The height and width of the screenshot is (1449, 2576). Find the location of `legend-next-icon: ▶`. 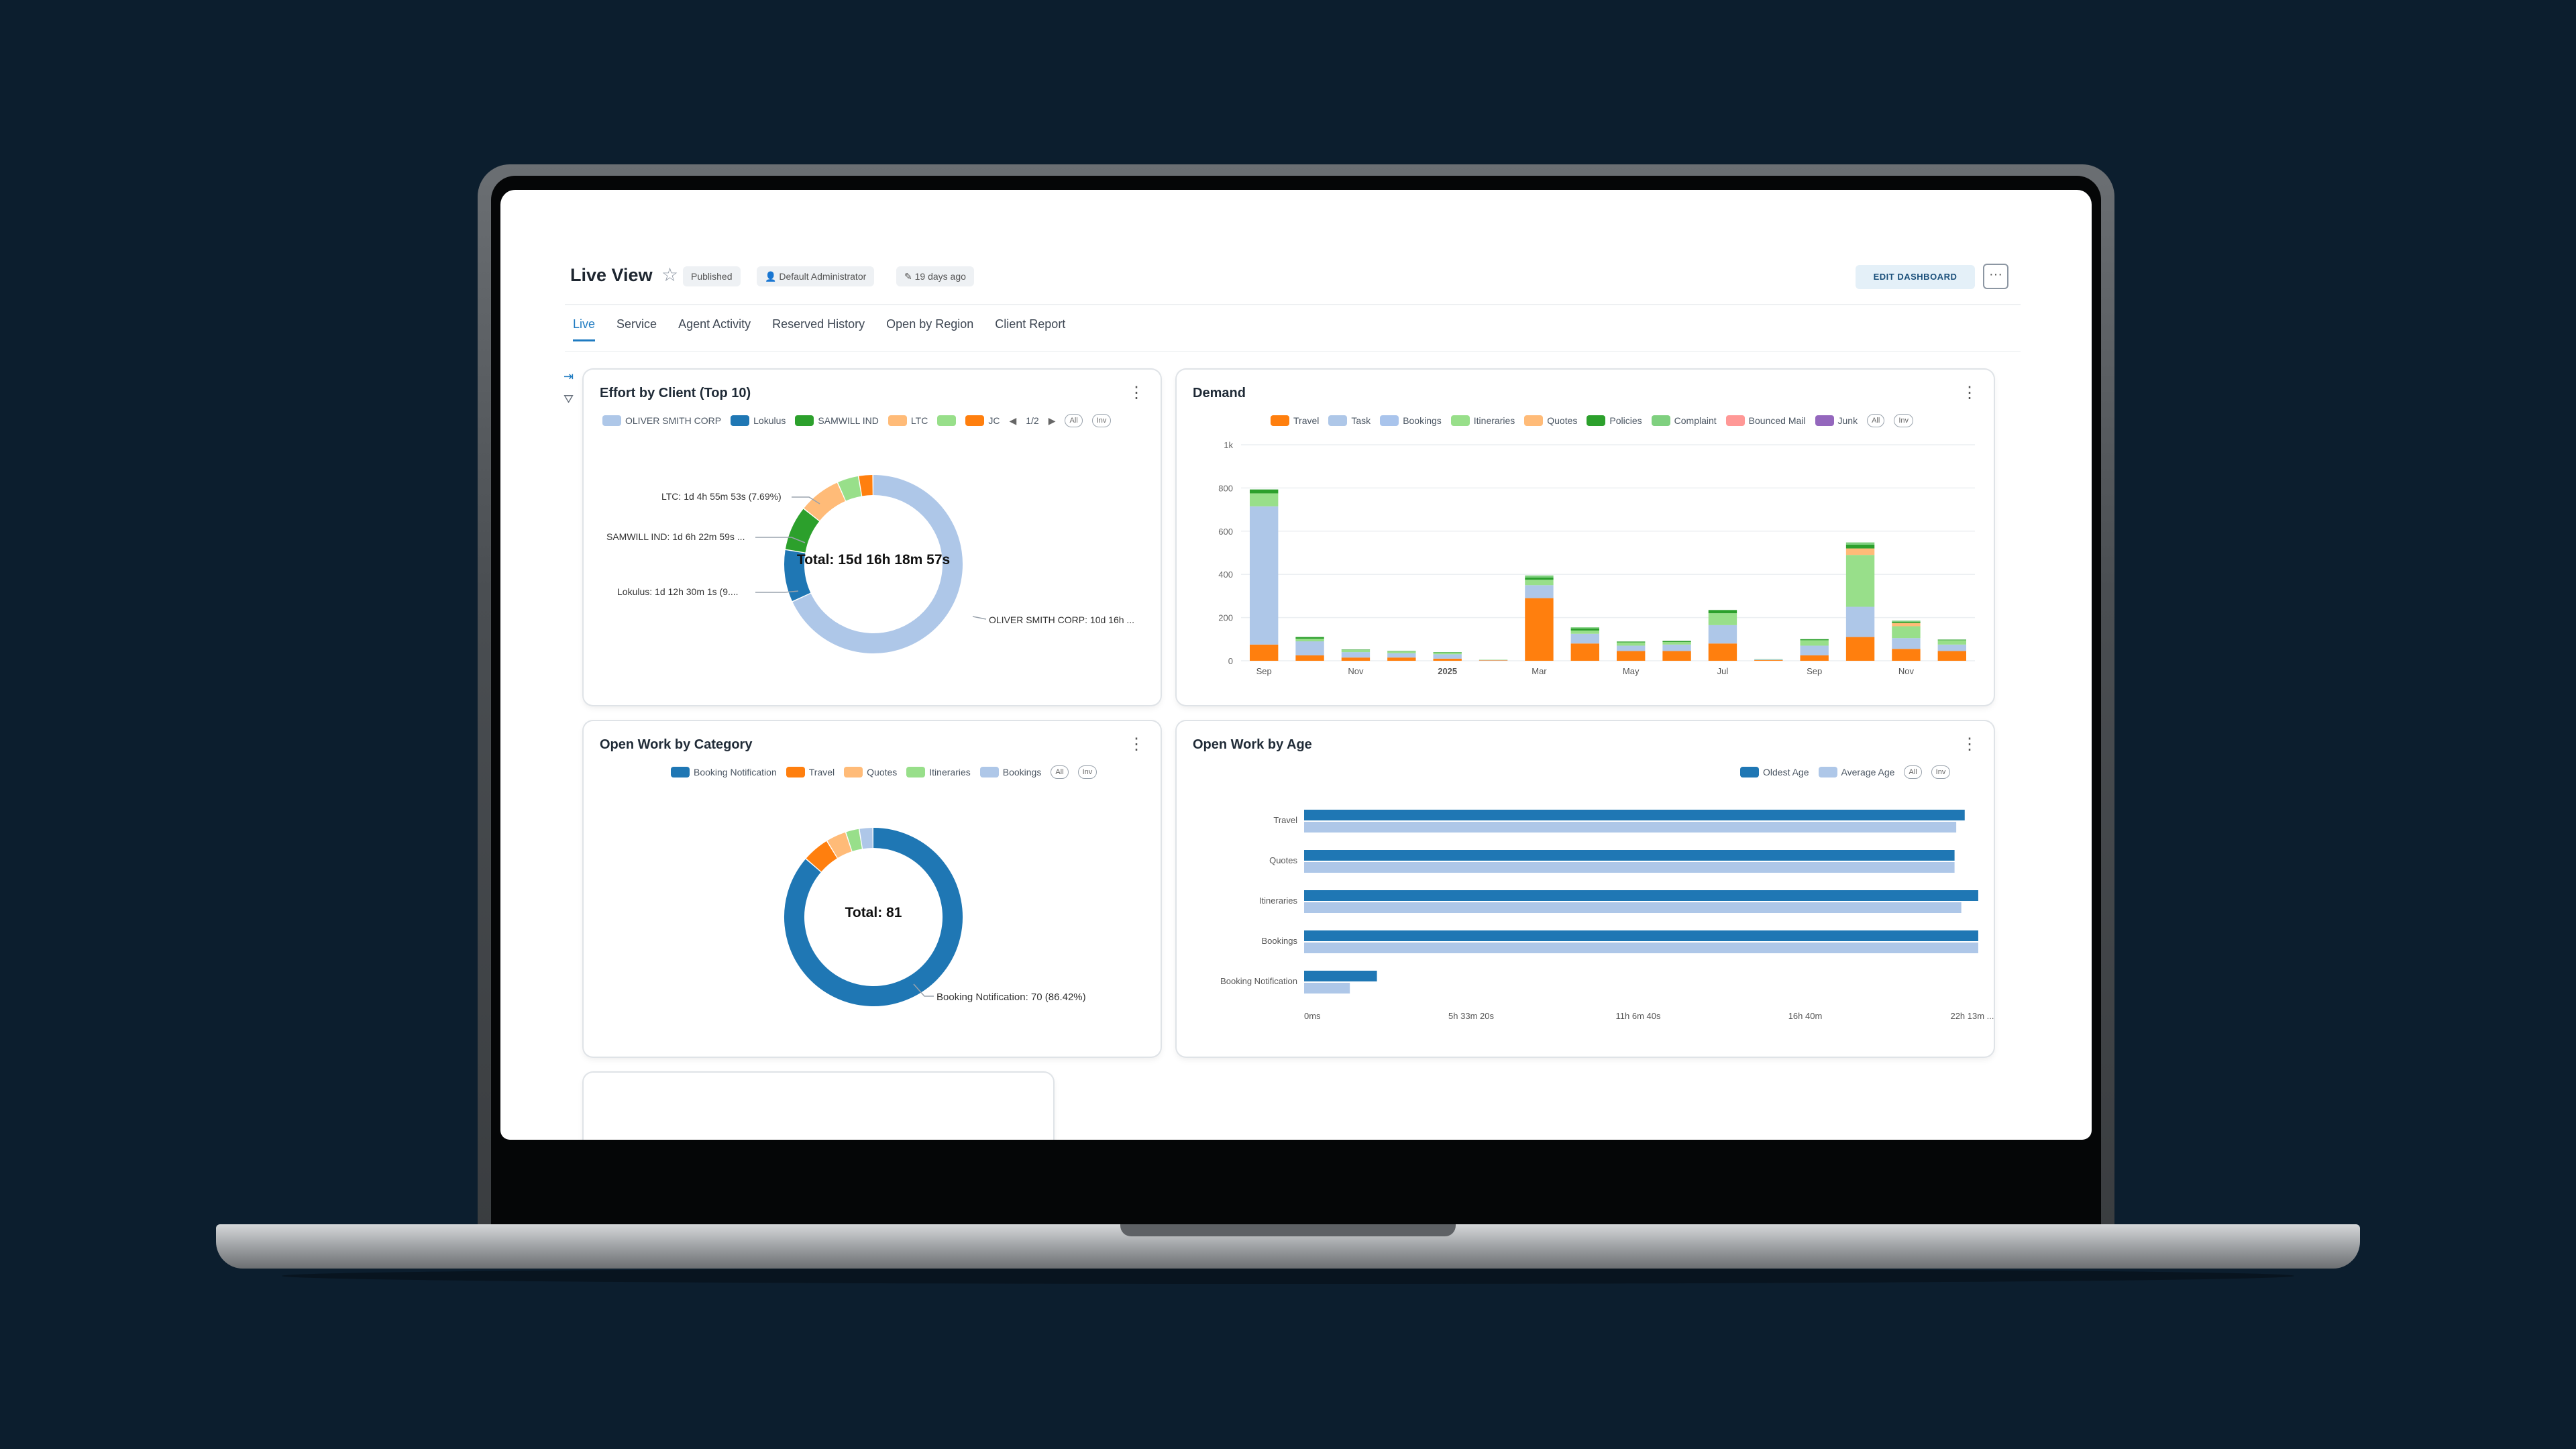

legend-next-icon: ▶ is located at coordinates (1052, 420).